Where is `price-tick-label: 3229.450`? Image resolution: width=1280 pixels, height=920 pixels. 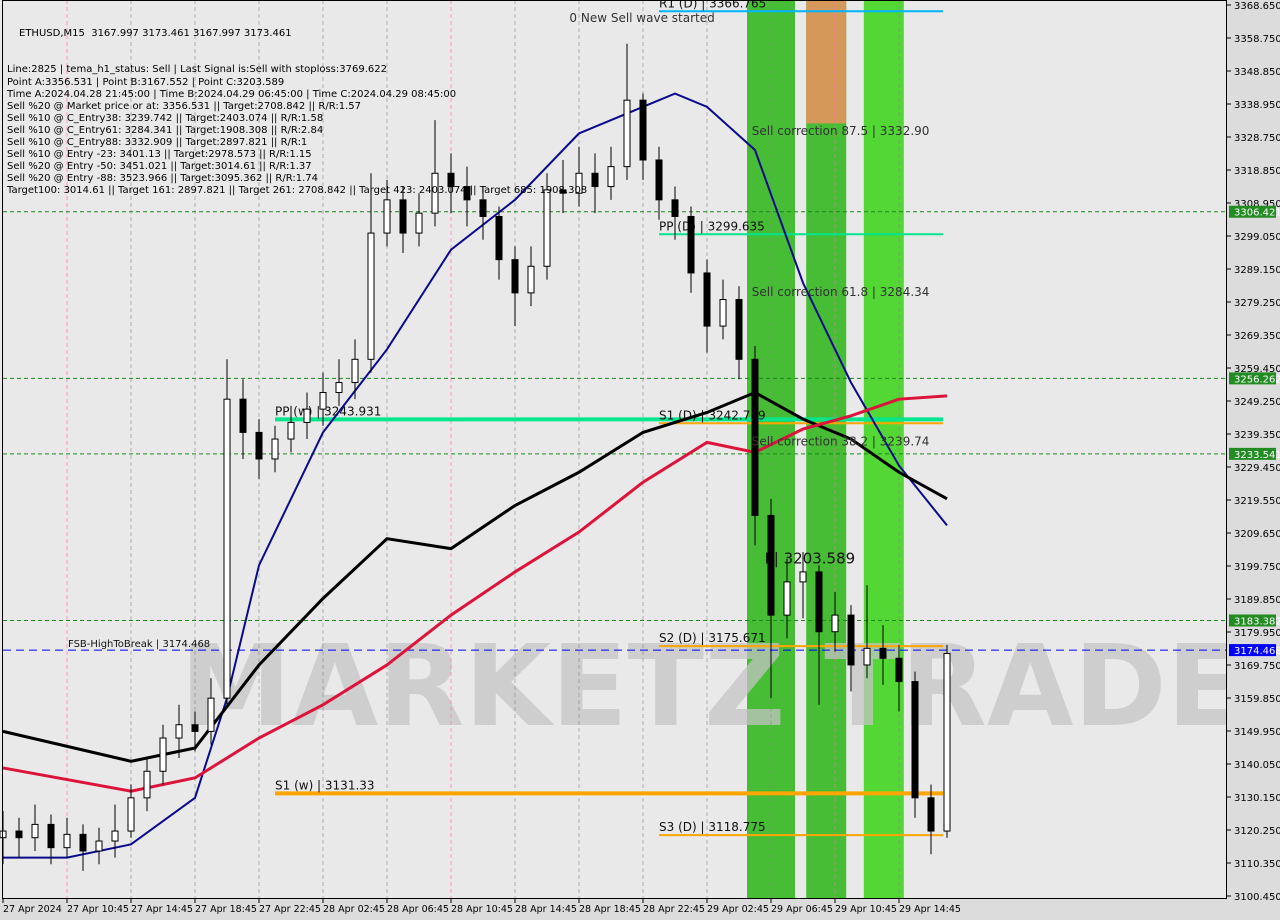 price-tick-label: 3229.450 is located at coordinates (1257, 468).